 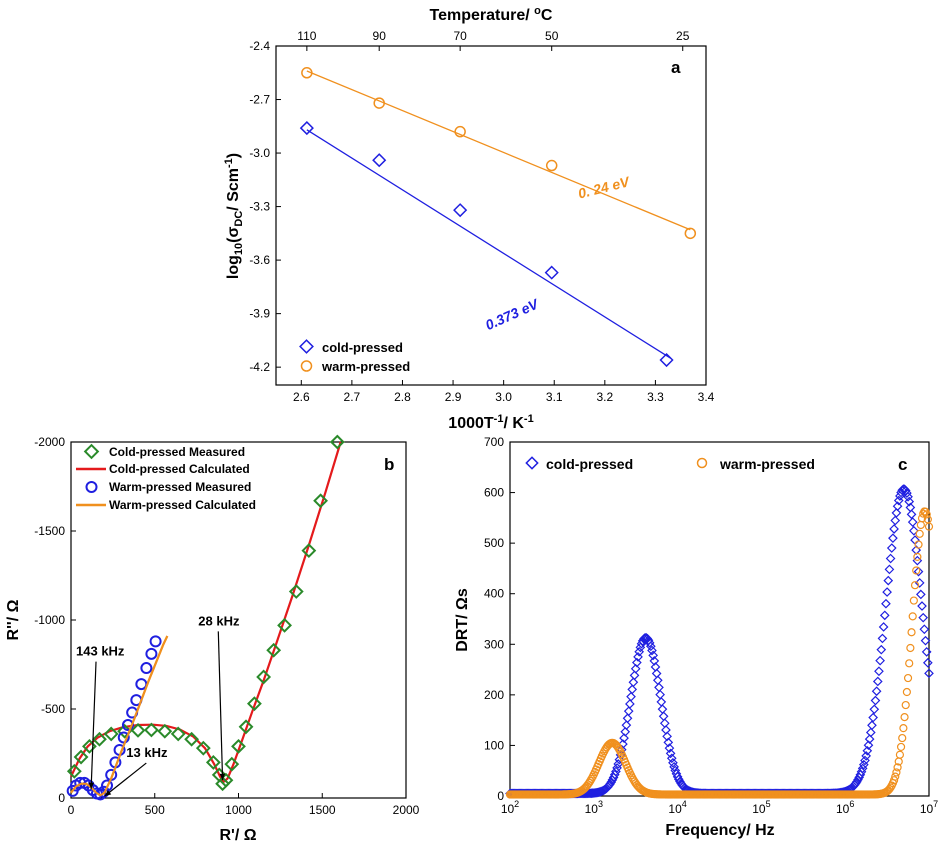 What do you see at coordinates (55, 620) in the screenshot?
I see `panel-b-y-ticks: 0 -500 -1000 -1500 -2000` at bounding box center [55, 620].